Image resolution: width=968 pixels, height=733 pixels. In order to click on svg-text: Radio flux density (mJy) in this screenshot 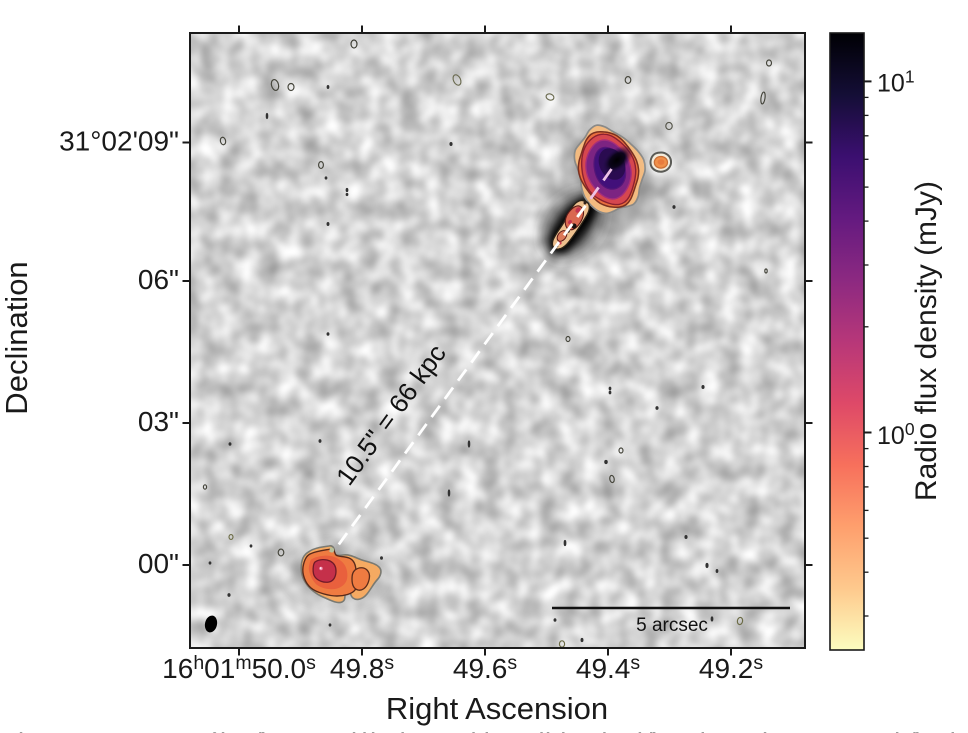, I will do `click(926, 341)`.